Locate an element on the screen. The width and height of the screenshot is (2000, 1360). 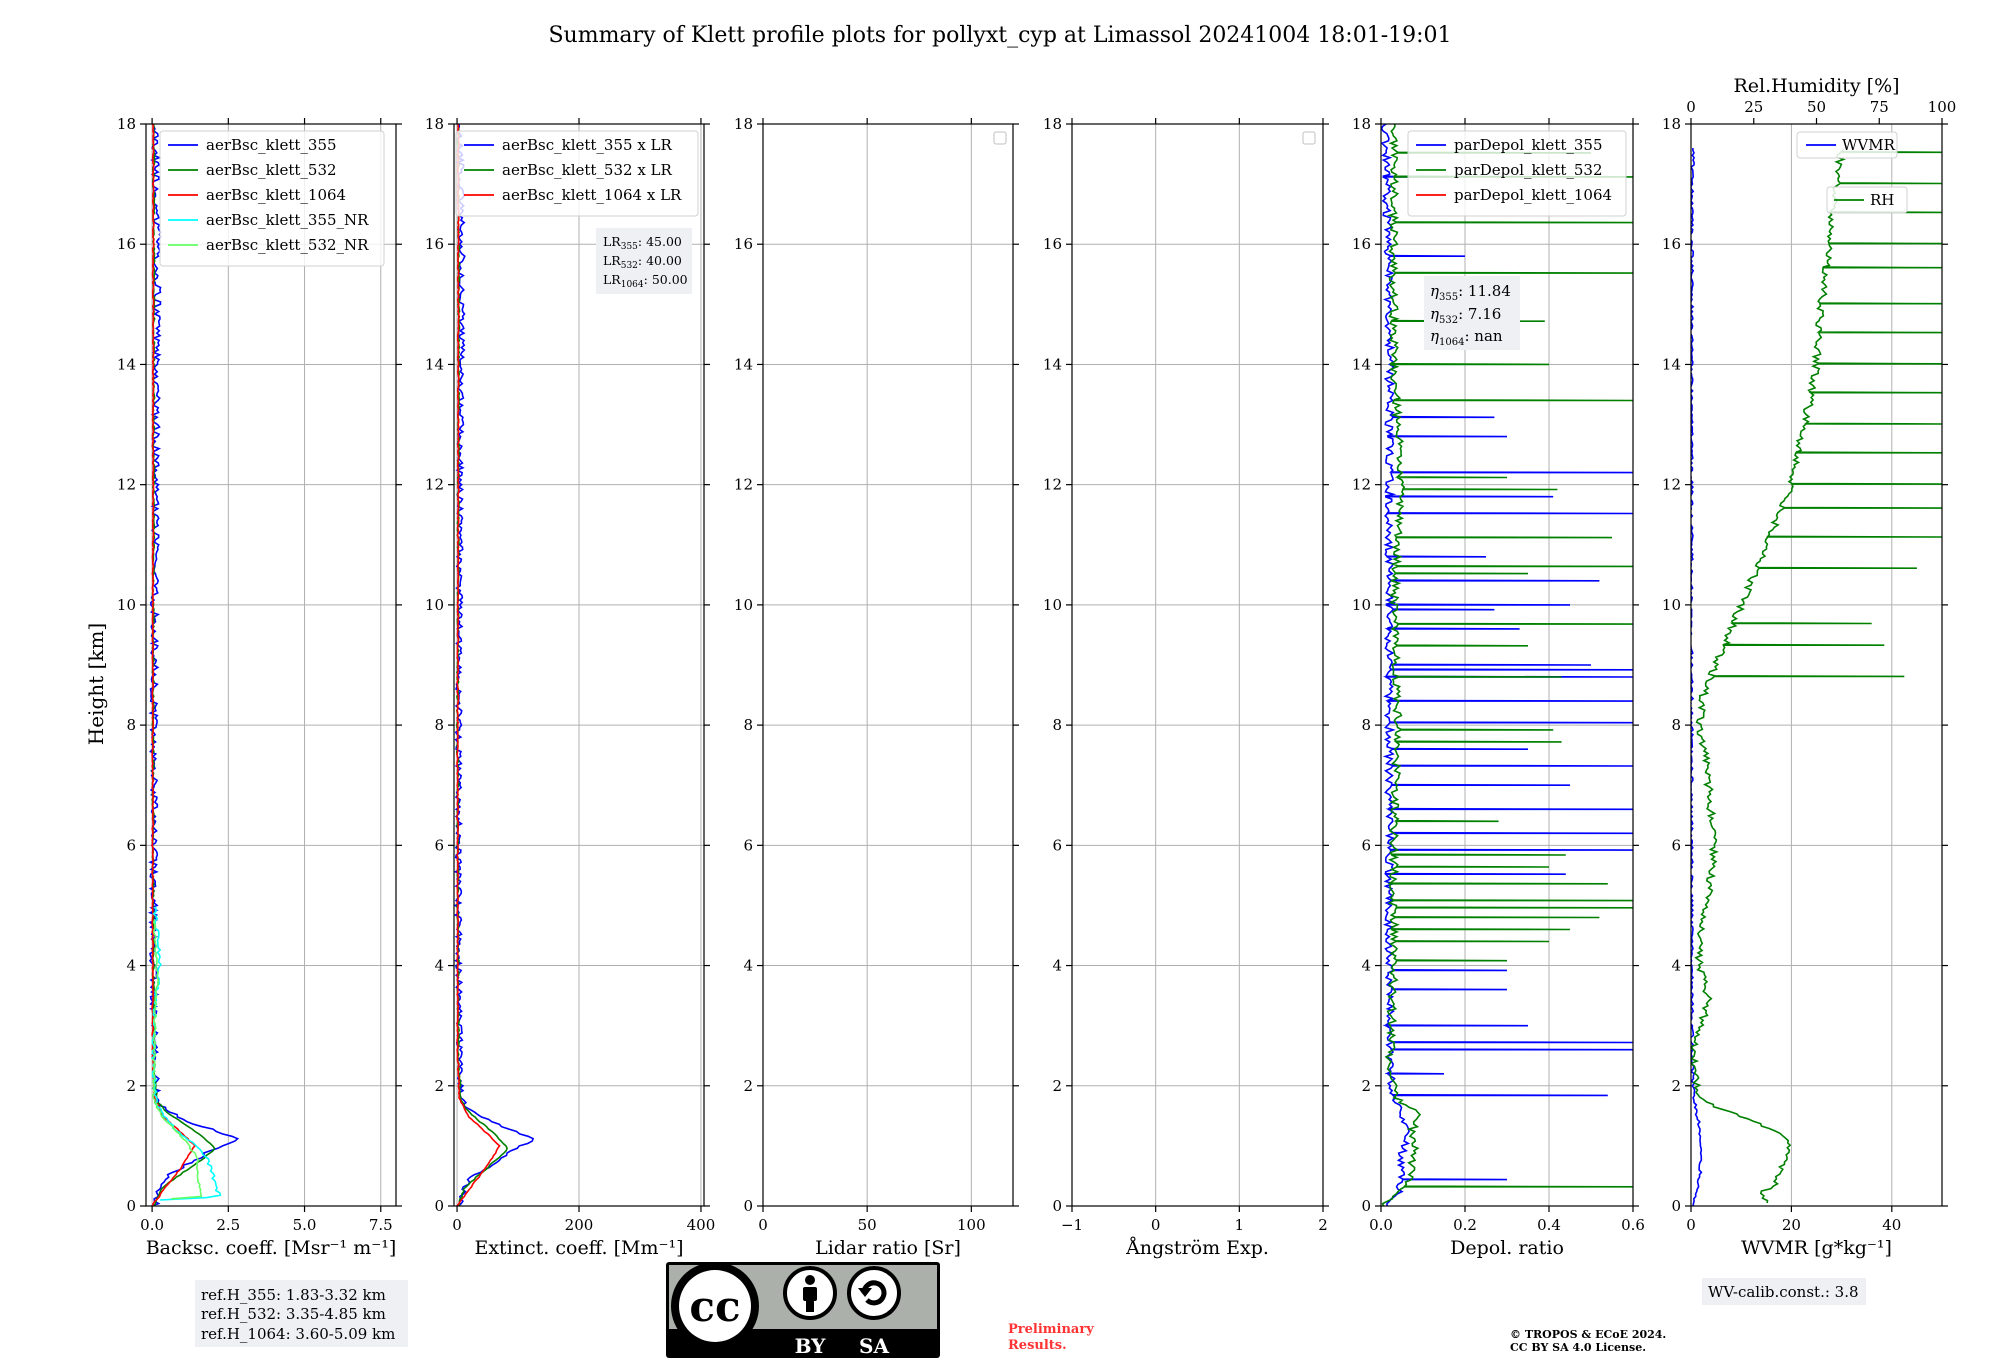
cc-logo-text: cc is located at coordinates (714, 1306).